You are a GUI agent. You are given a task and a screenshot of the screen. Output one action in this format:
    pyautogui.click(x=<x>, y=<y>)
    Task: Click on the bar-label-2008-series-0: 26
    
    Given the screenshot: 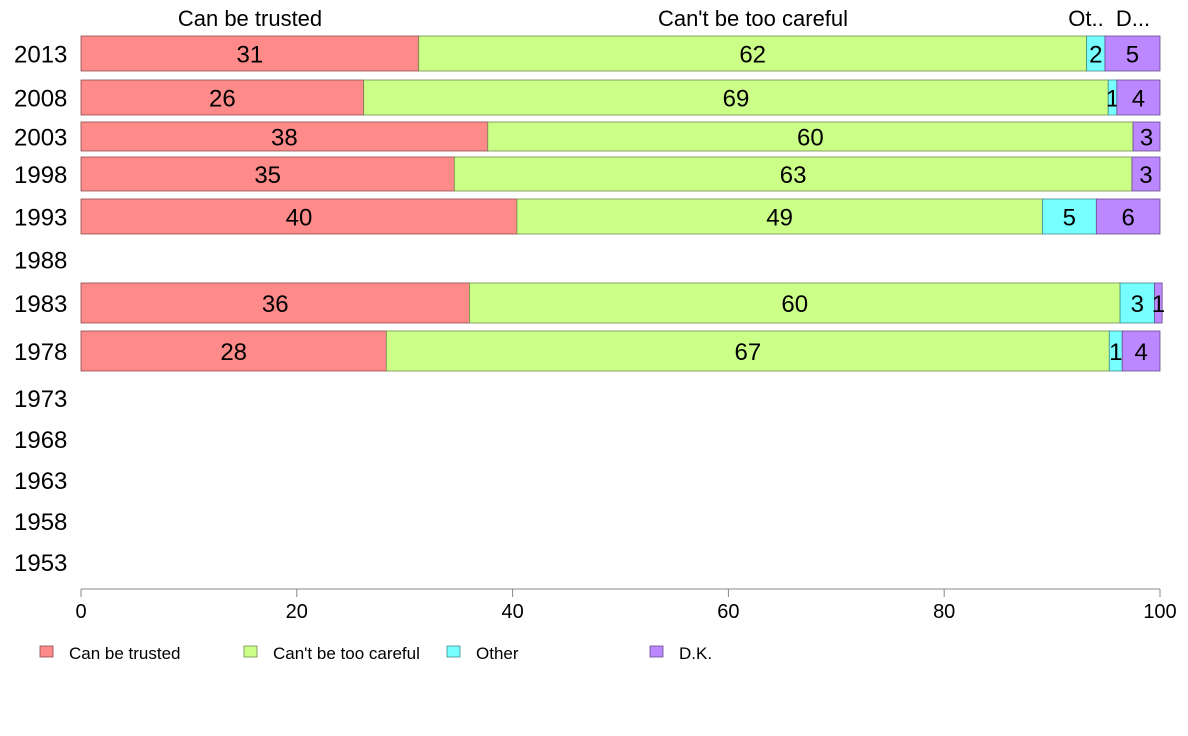 What is the action you would take?
    pyautogui.click(x=222, y=99)
    